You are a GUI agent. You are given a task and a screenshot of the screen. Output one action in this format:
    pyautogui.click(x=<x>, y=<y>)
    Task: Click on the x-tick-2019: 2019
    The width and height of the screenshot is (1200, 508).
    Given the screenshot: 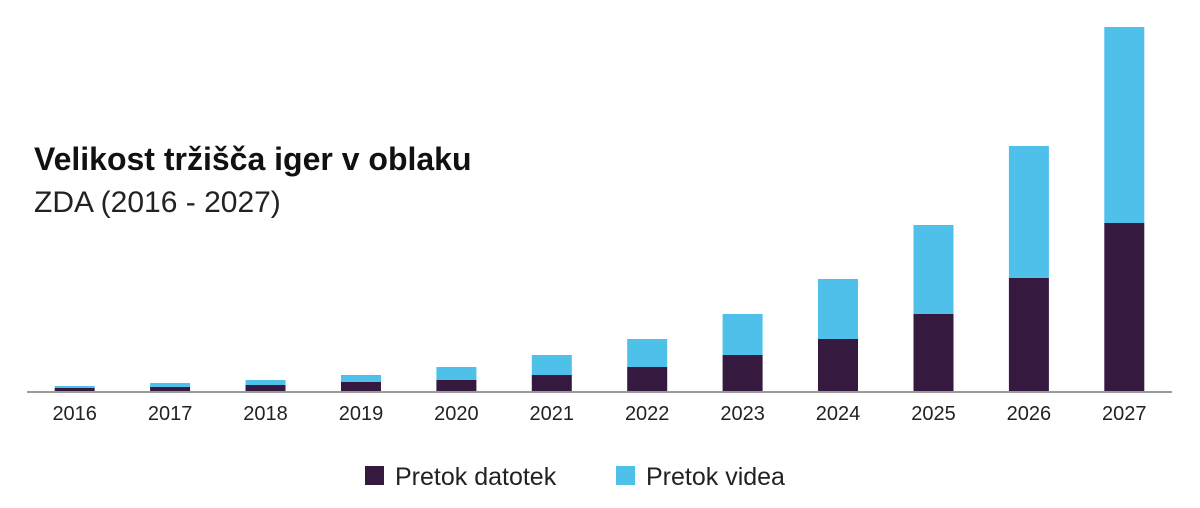 What is the action you would take?
    pyautogui.click(x=361, y=414)
    